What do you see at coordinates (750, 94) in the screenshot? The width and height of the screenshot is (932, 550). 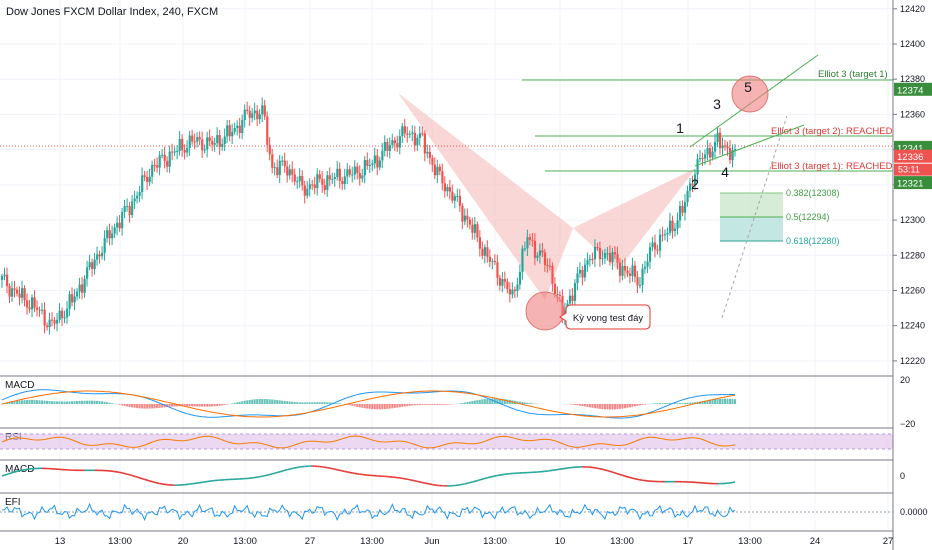 I see `wave-5-circle` at bounding box center [750, 94].